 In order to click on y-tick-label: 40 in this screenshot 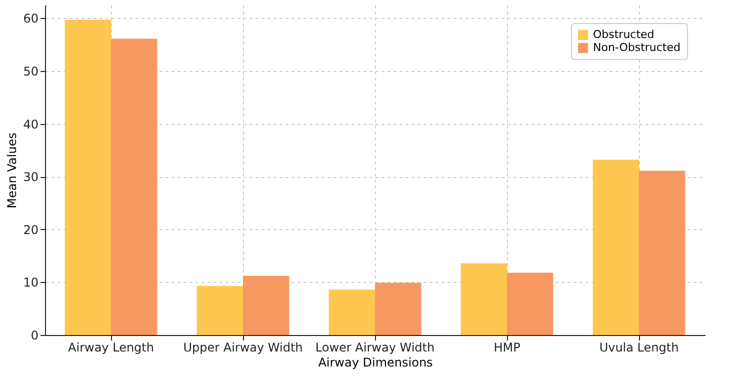, I will do `click(30, 124)`.